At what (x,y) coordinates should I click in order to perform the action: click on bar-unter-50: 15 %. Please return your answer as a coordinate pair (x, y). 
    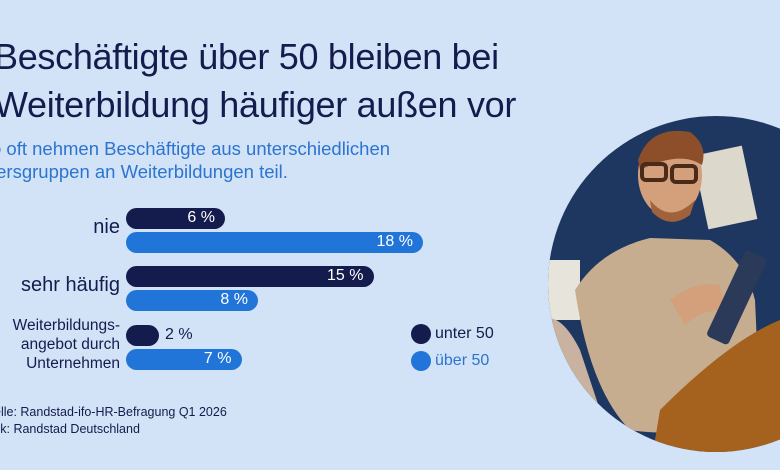
    Looking at the image, I should click on (250, 276).